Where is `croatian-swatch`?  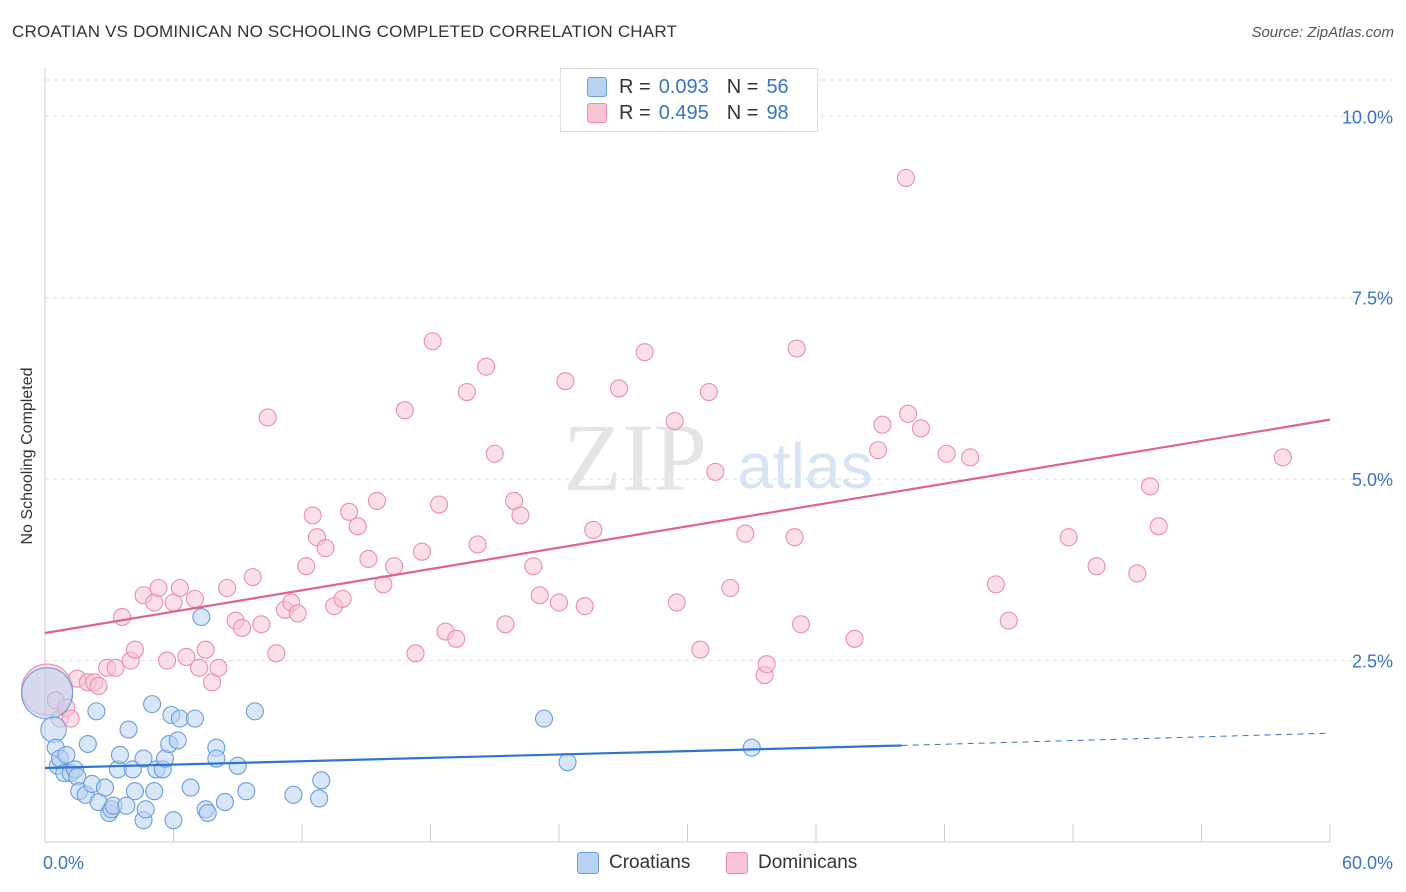
croatian-swatch is located at coordinates (597, 87).